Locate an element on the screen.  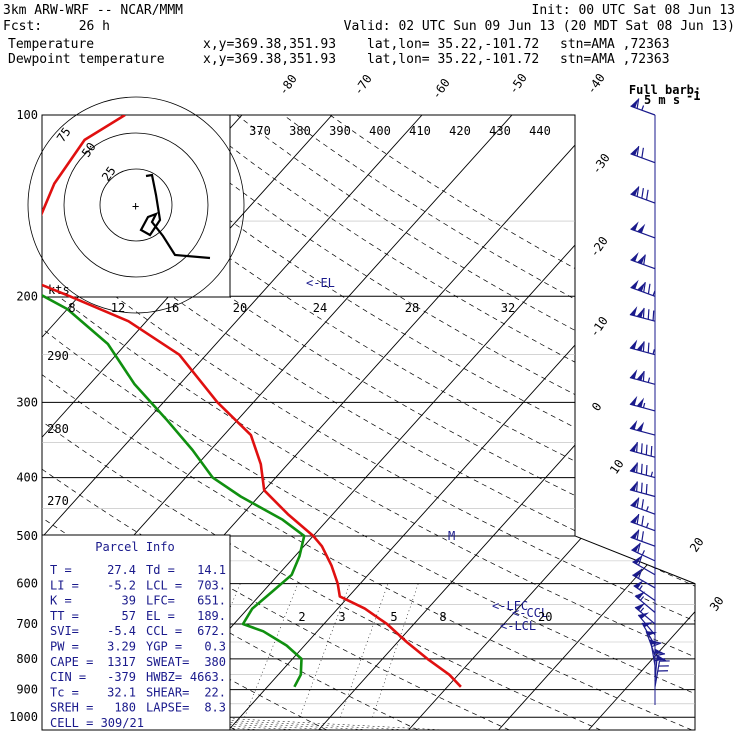
mixing-ratio-line is located at coordinates (395, 650).